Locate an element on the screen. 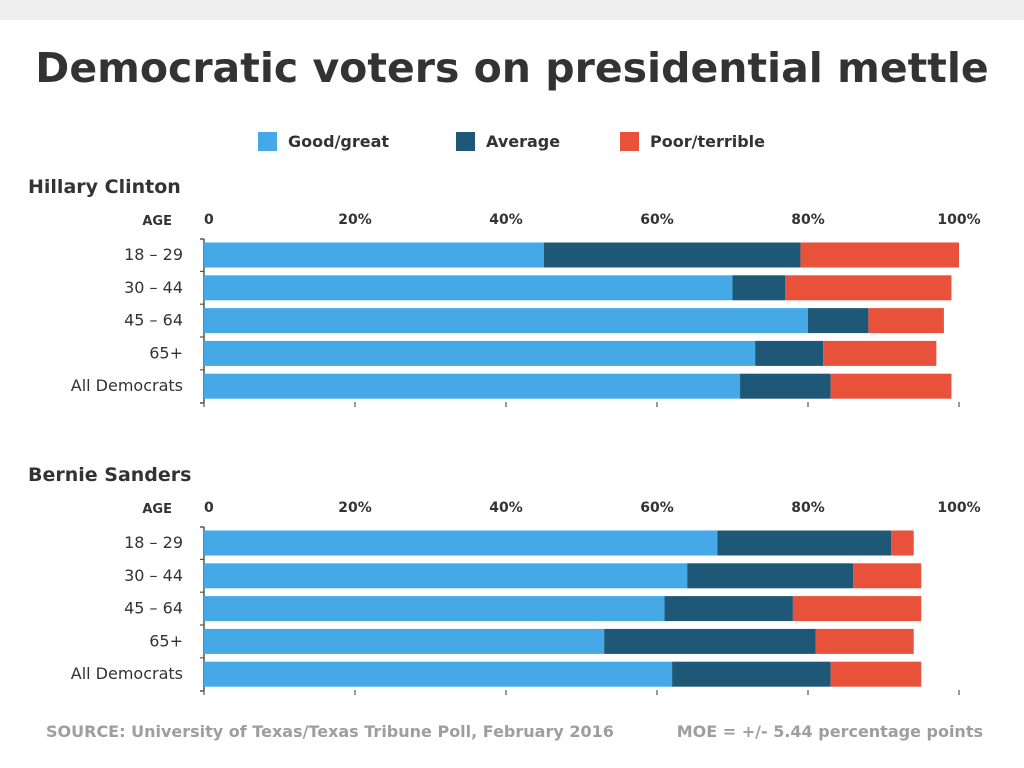  legend-label-average: Average is located at coordinates (523, 141).